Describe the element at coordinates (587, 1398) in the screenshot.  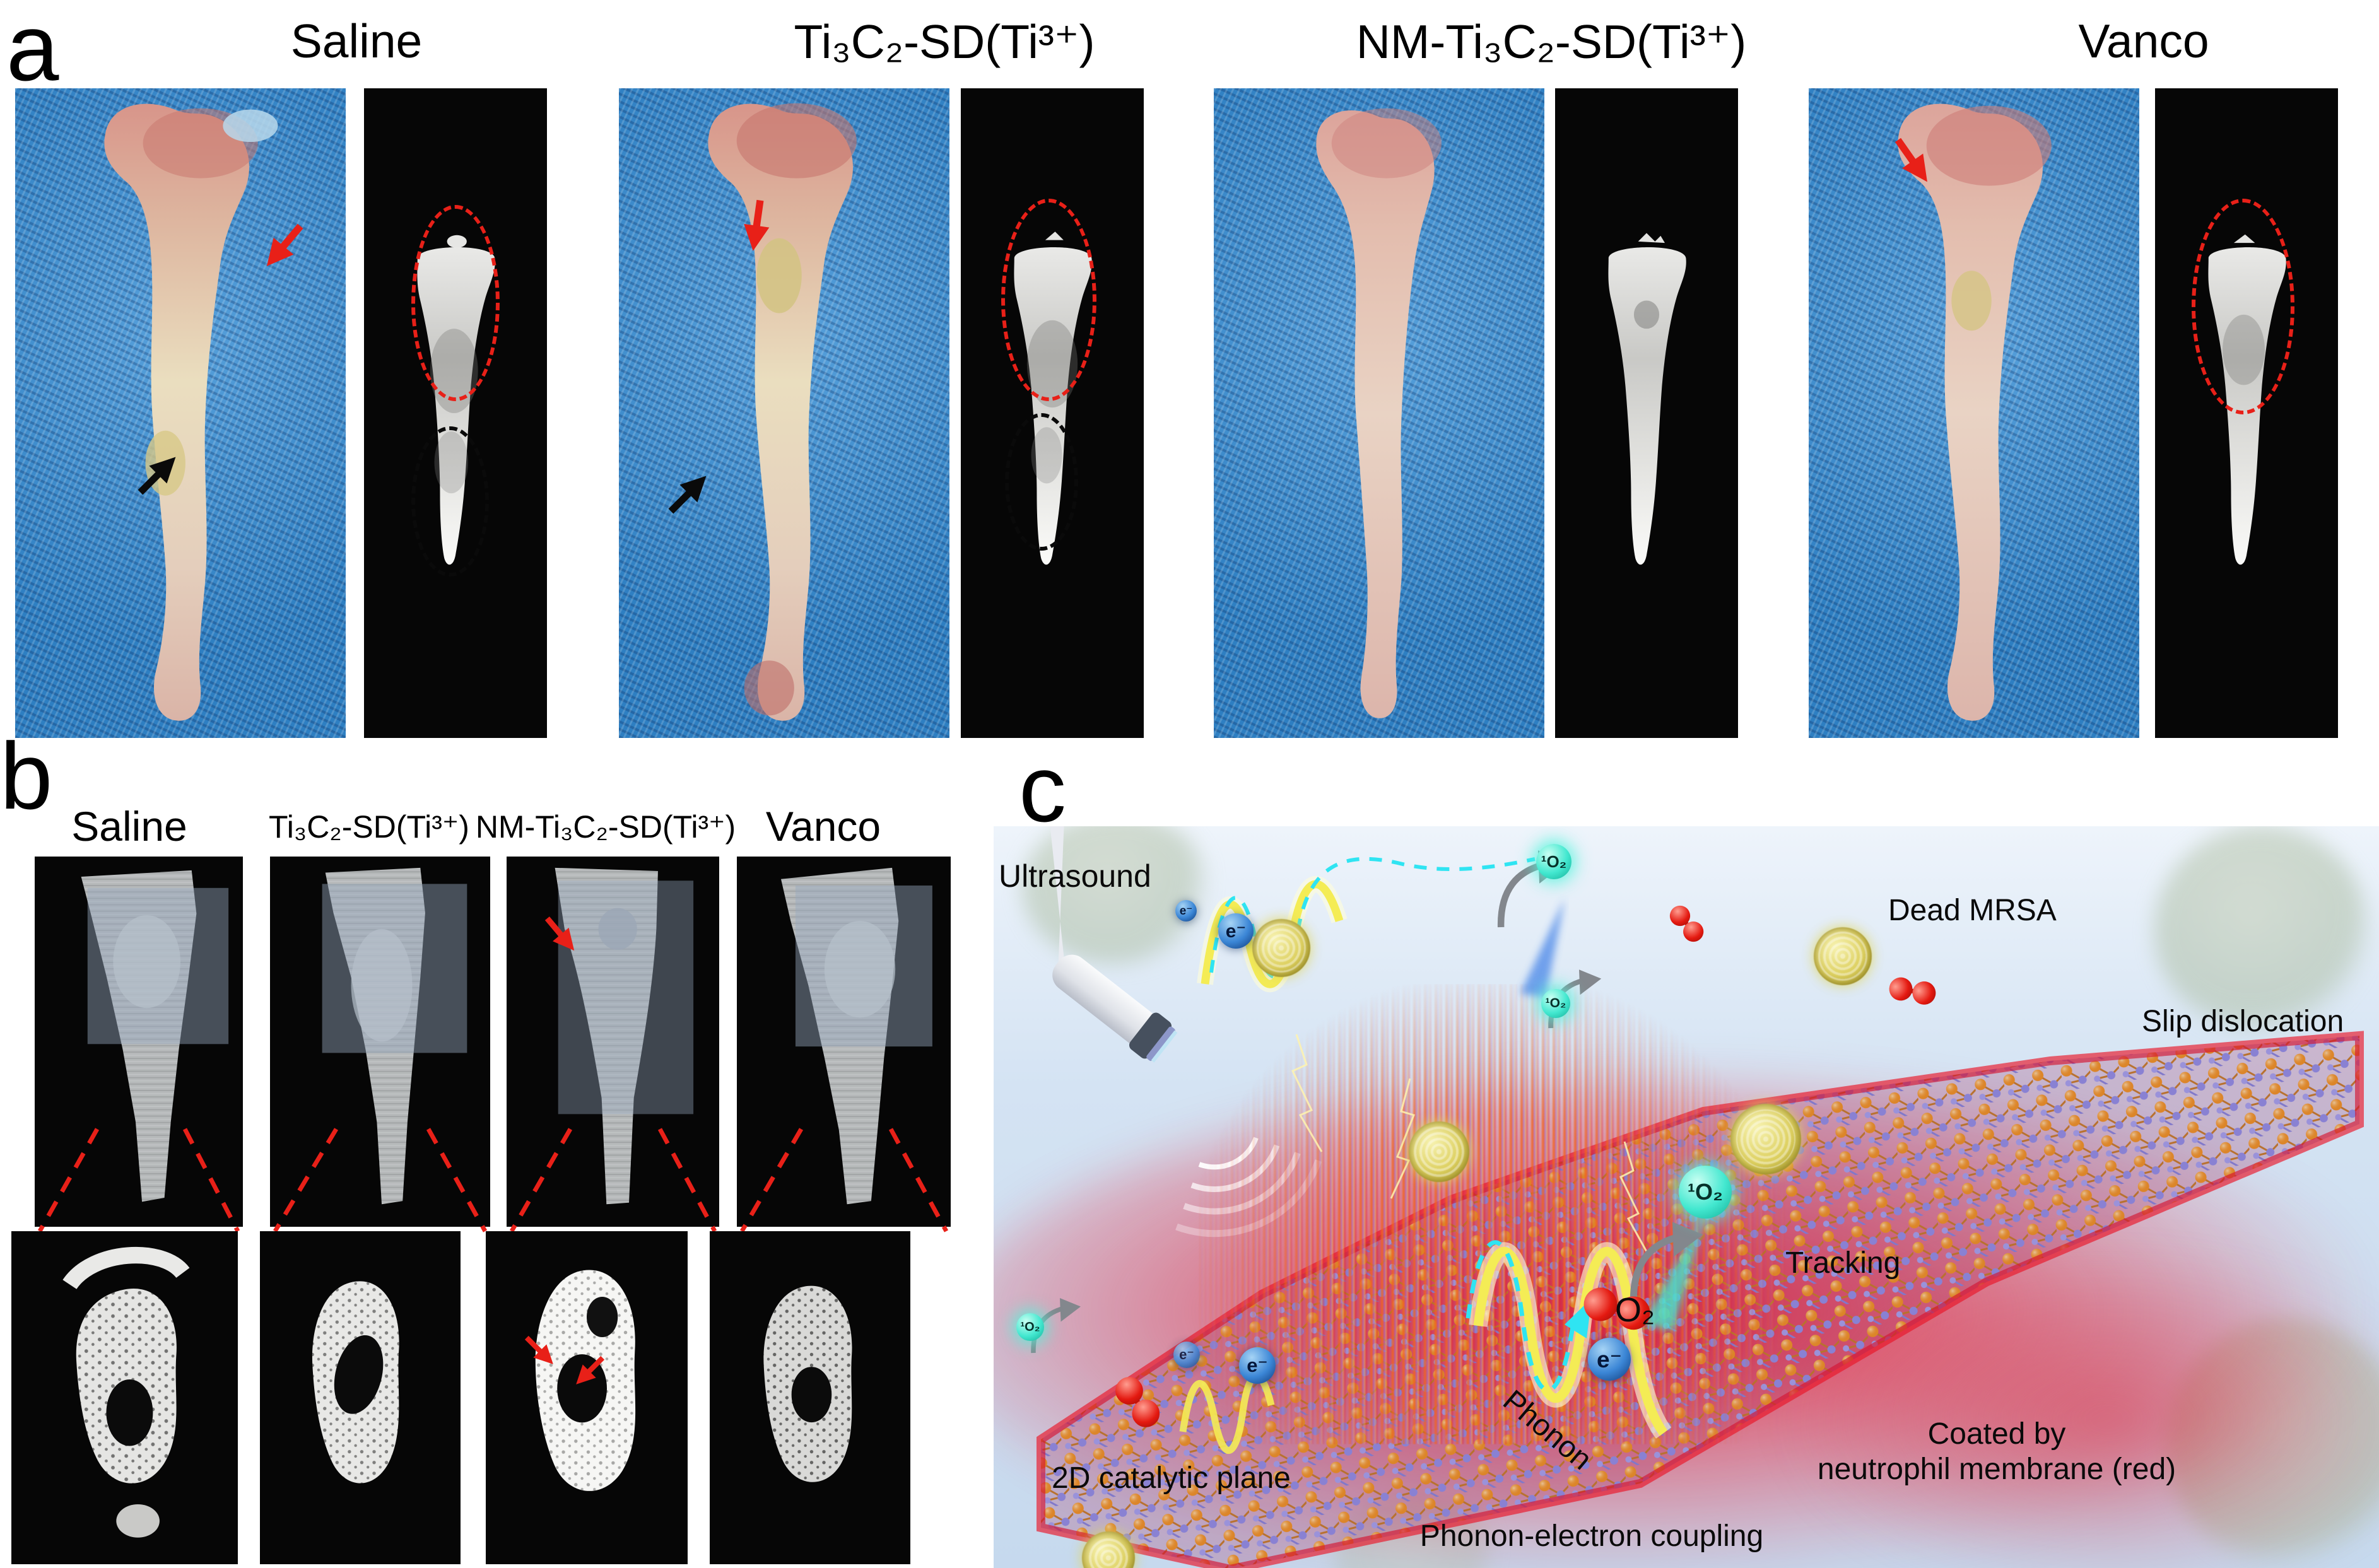
I see `ct-cross-section-nm-ti3c2` at that location.